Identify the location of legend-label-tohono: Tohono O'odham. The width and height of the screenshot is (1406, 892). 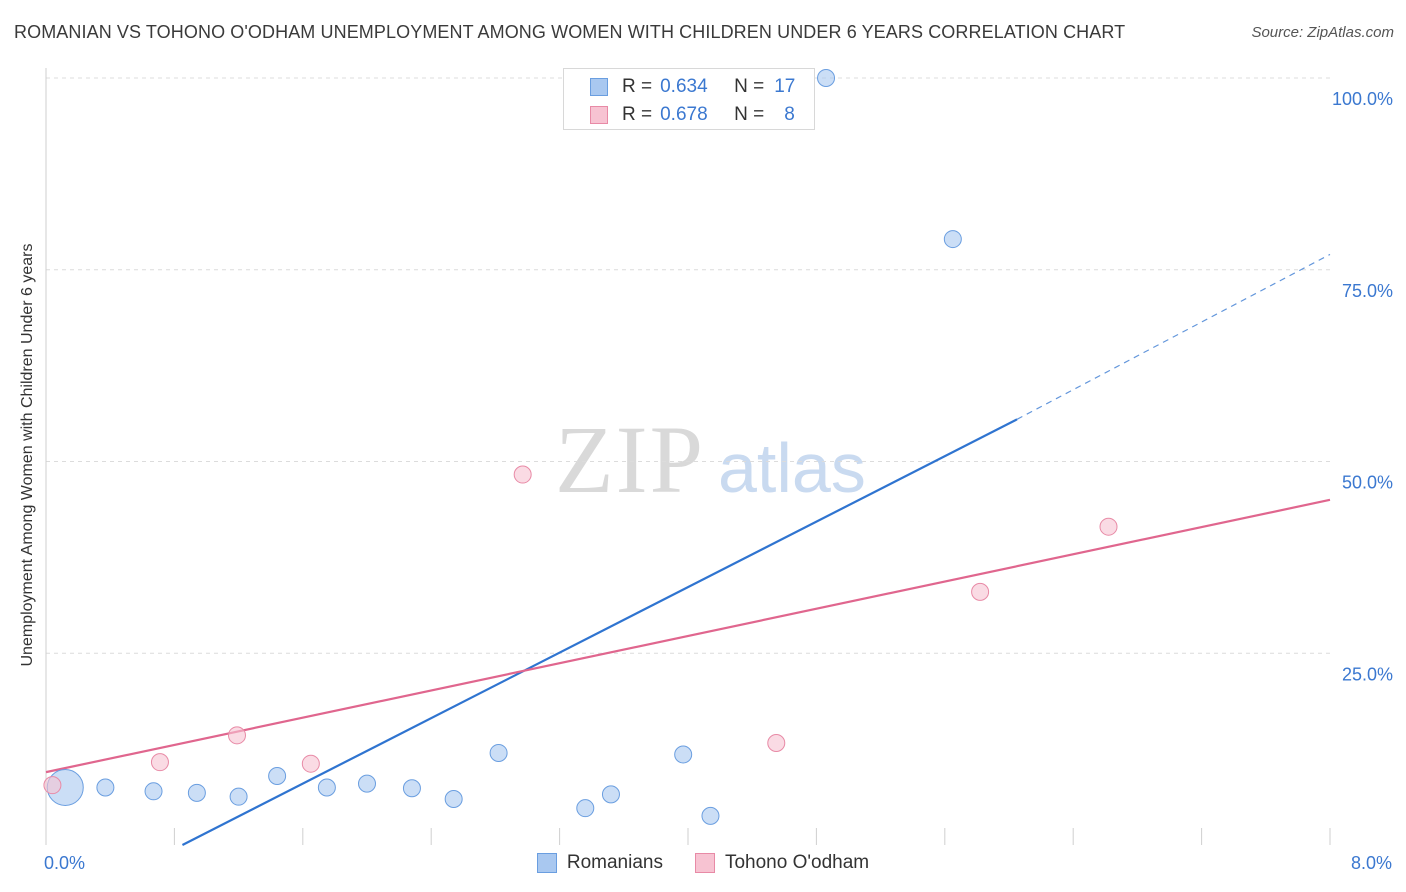
(797, 862).